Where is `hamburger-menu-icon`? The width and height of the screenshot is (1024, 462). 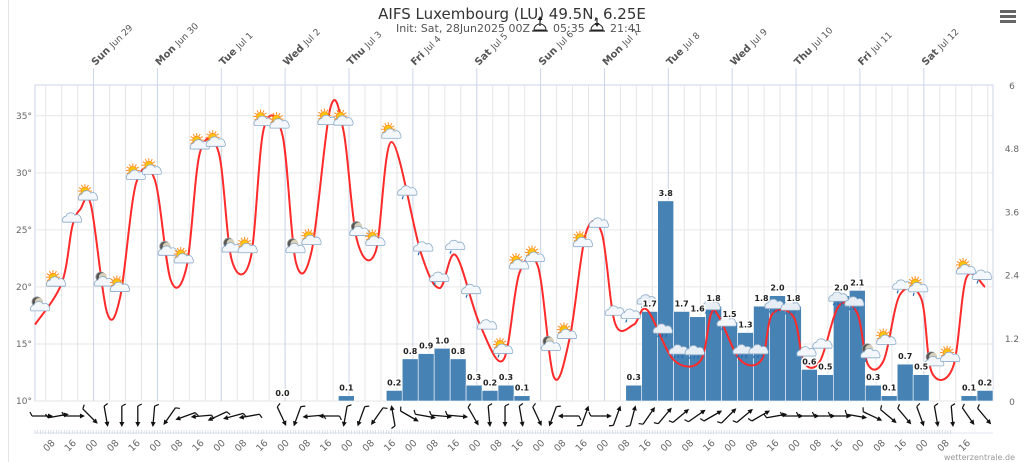
hamburger-menu-icon is located at coordinates (1008, 17).